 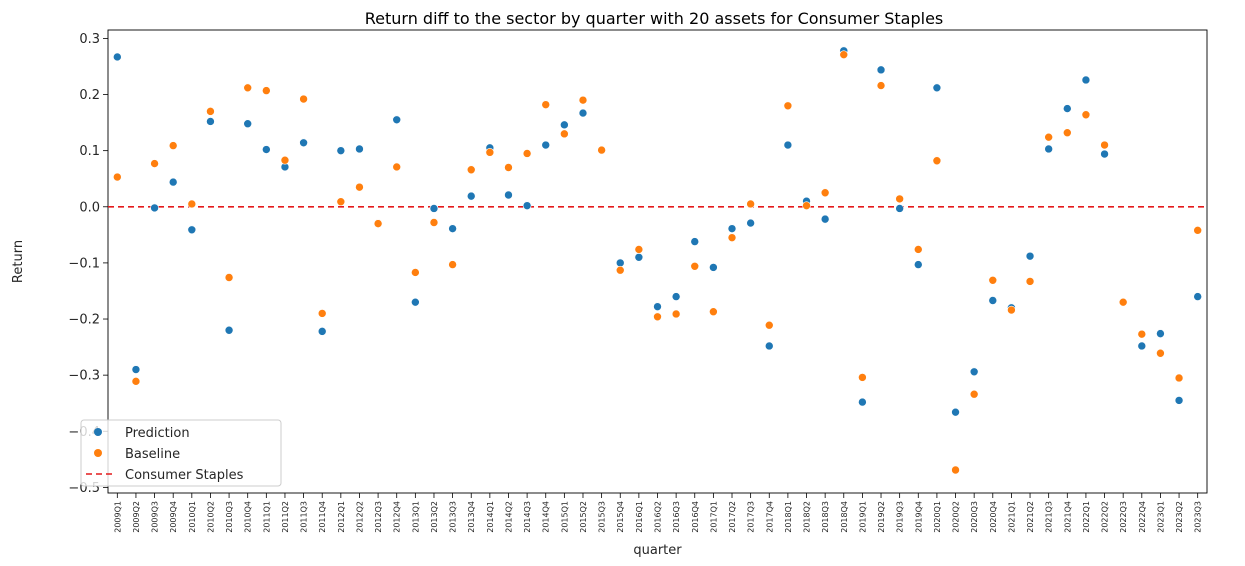 What do you see at coordinates (117, 177) in the screenshot?
I see `point-baseline-2009q1` at bounding box center [117, 177].